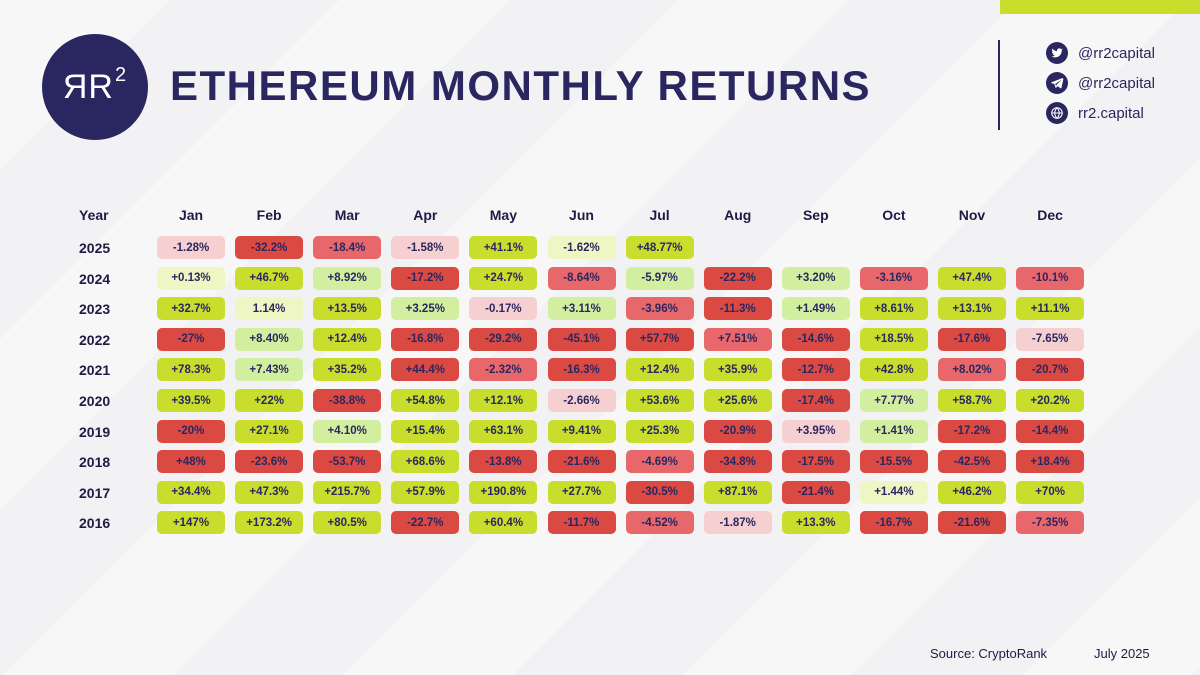  I want to click on social-twitter: @rr2capital, so click(1100, 53).